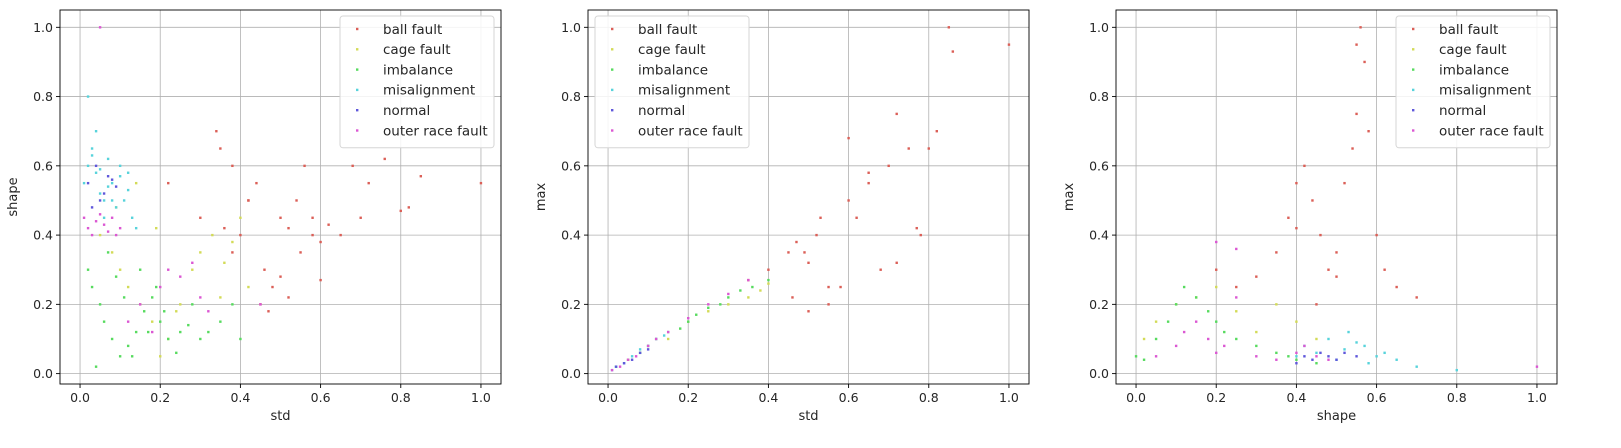 Image resolution: width=1621 pixels, height=448 pixels. What do you see at coordinates (325, 221) in the screenshot?
I see `series-ball-fault` at bounding box center [325, 221].